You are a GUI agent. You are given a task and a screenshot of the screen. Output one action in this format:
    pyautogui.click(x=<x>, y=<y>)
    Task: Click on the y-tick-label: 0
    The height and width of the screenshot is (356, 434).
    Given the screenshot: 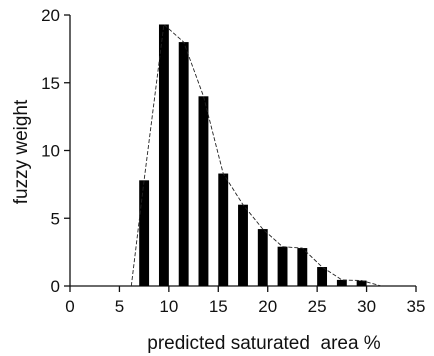 What is the action you would take?
    pyautogui.click(x=55, y=286)
    